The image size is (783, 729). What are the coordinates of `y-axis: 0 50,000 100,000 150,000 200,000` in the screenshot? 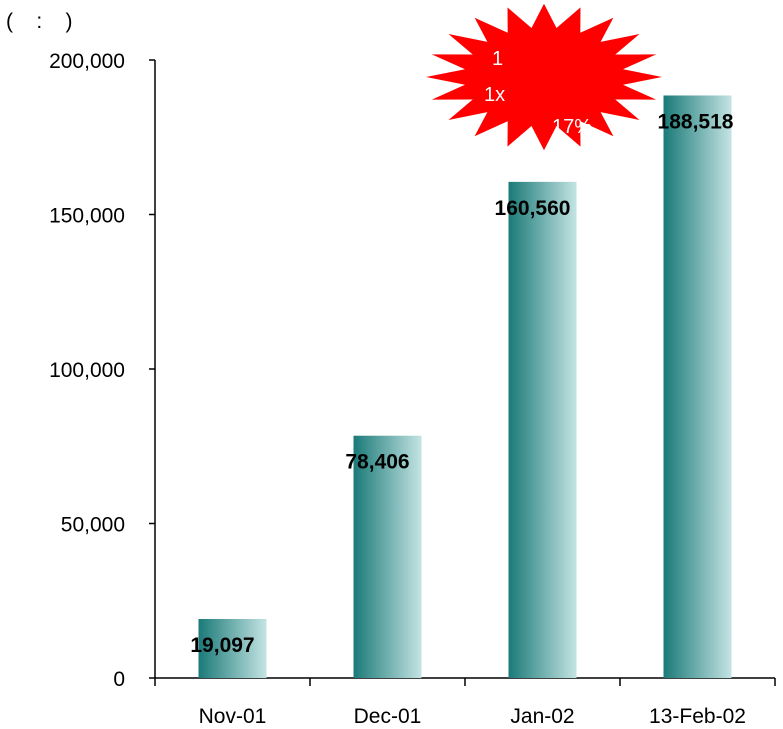 It's located at (102, 370).